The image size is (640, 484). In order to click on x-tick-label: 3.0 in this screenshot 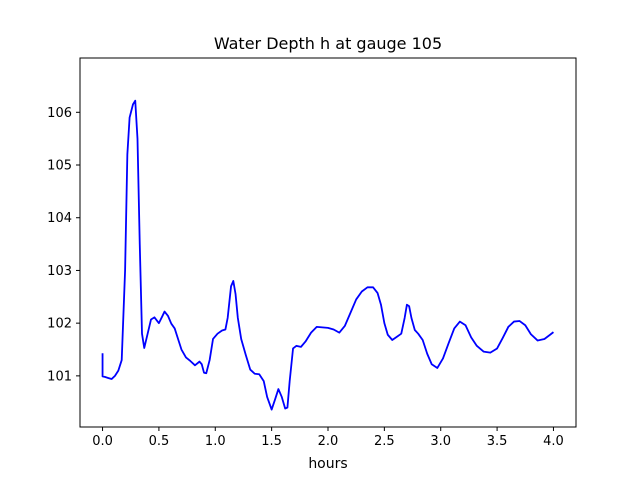, I will do `click(440, 441)`.